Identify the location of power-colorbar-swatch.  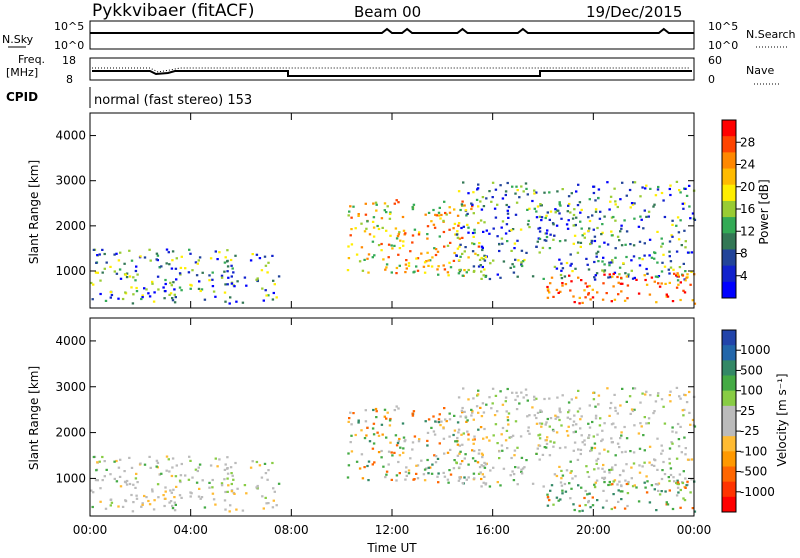
(729, 274).